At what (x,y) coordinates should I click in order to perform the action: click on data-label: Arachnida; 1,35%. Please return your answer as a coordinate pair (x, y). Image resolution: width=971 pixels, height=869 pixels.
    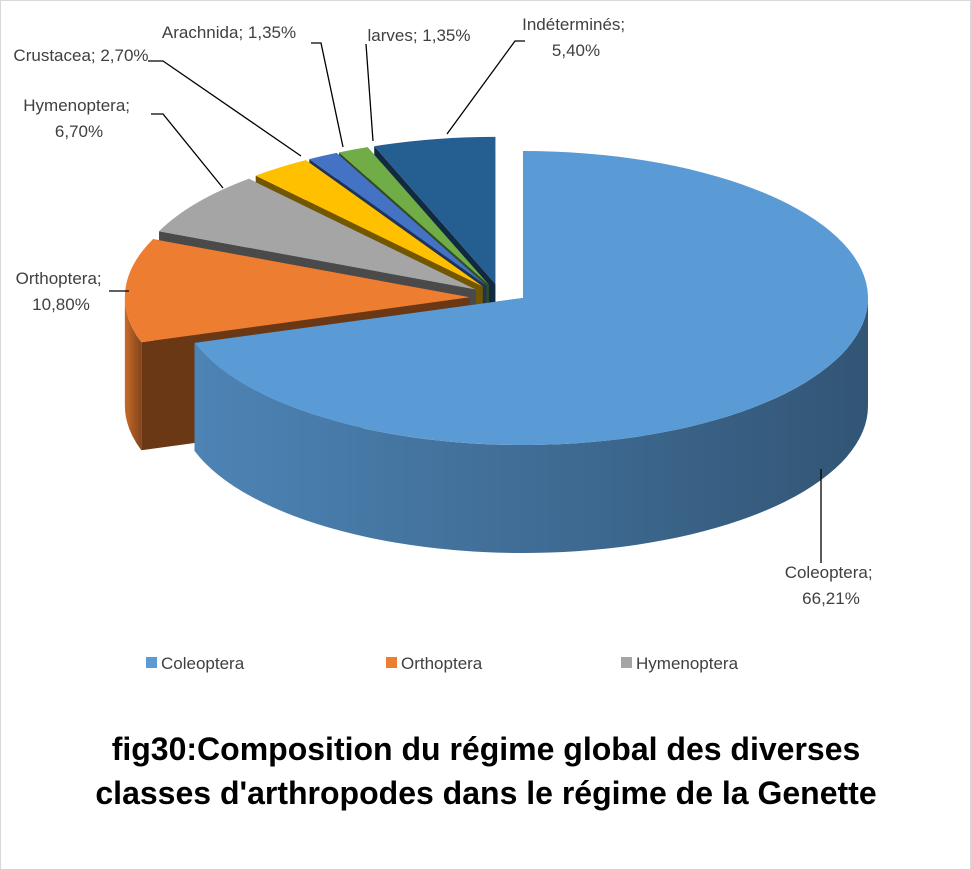
    Looking at the image, I should click on (229, 32).